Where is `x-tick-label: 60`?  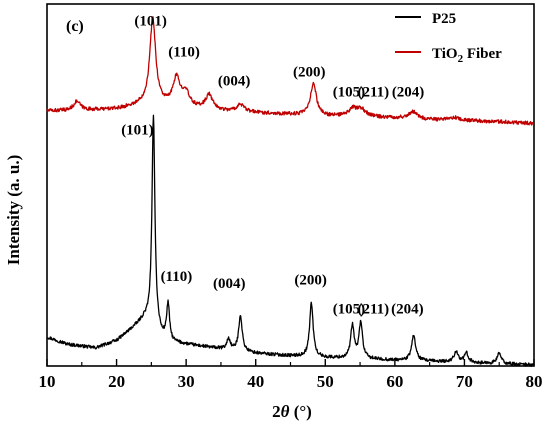 x-tick-label: 60 is located at coordinates (394, 381).